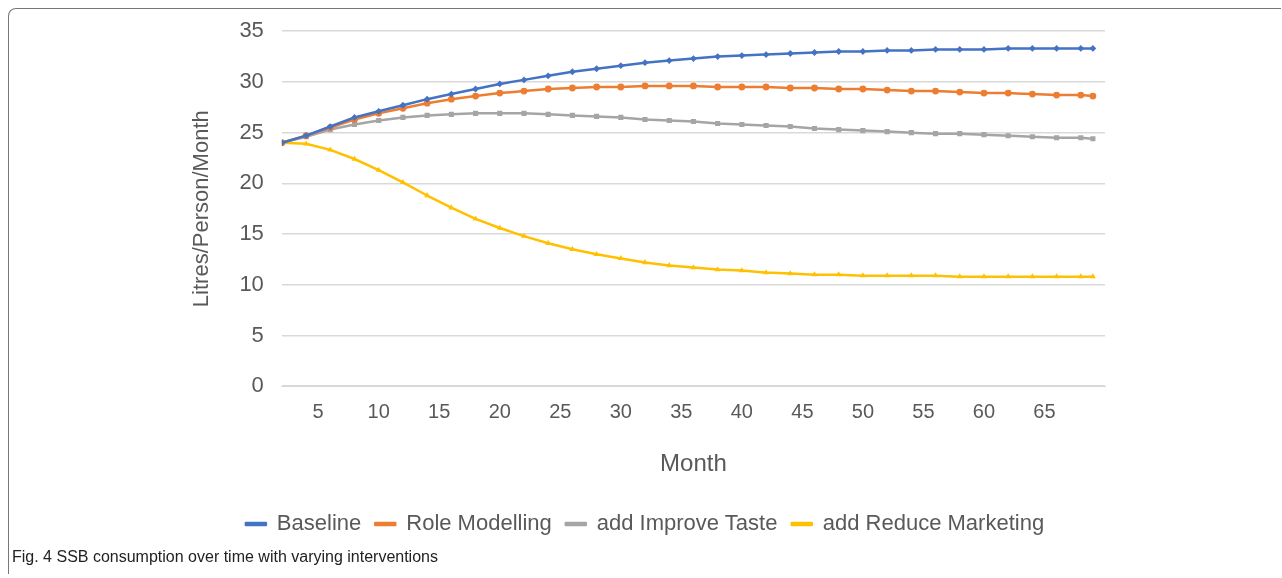  Describe the element at coordinates (251, 131) in the screenshot. I see `y-tick-label: 25` at that location.